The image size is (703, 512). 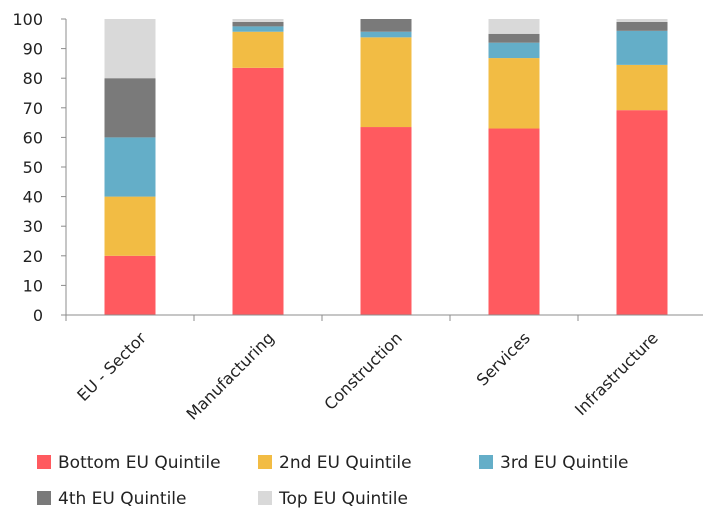 I want to click on y-tick-label: 10, so click(x=33, y=285).